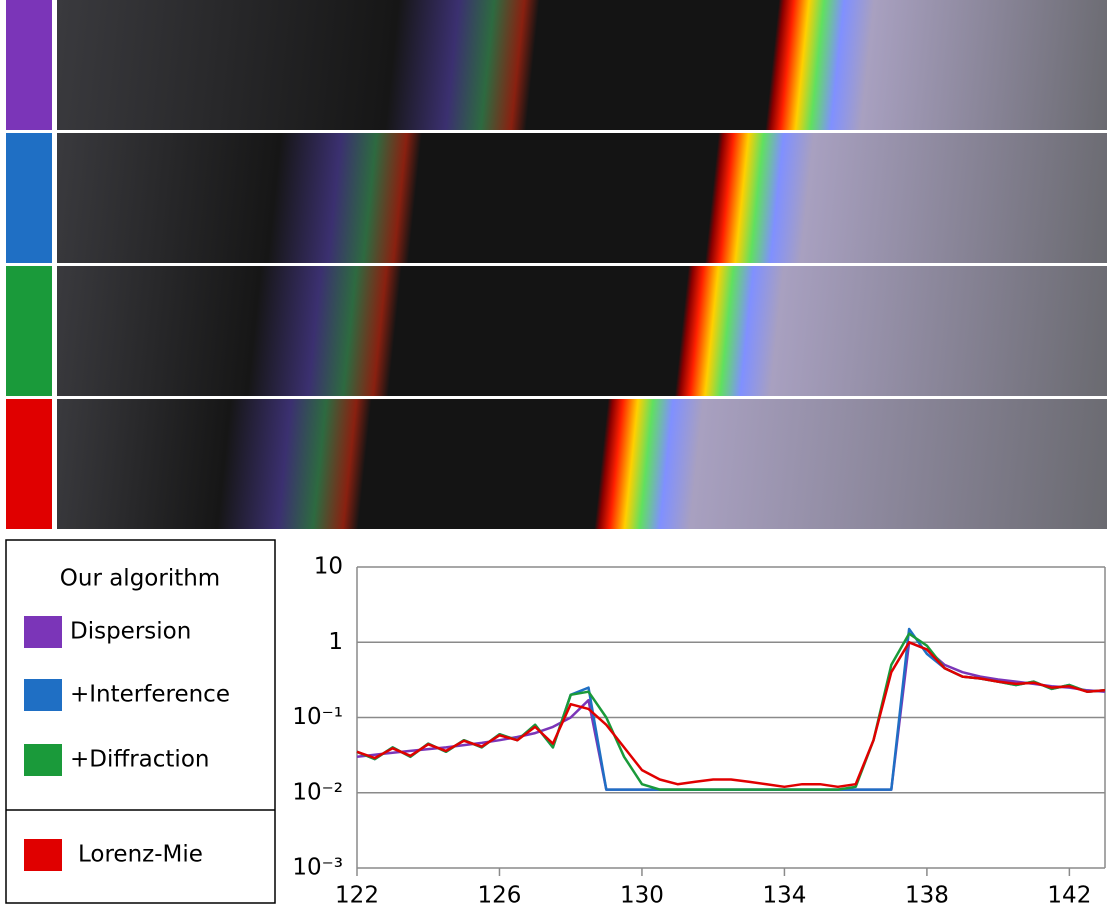 The height and width of the screenshot is (915, 1107). I want to click on x-tick-label: 126, so click(500, 896).